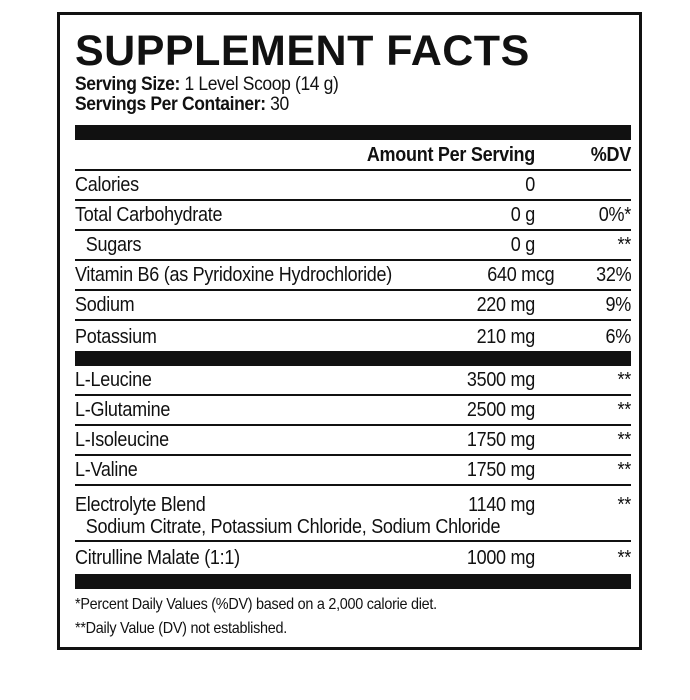  I want to click on panel-title: SUPPLEMENT FACTS, so click(302, 51).